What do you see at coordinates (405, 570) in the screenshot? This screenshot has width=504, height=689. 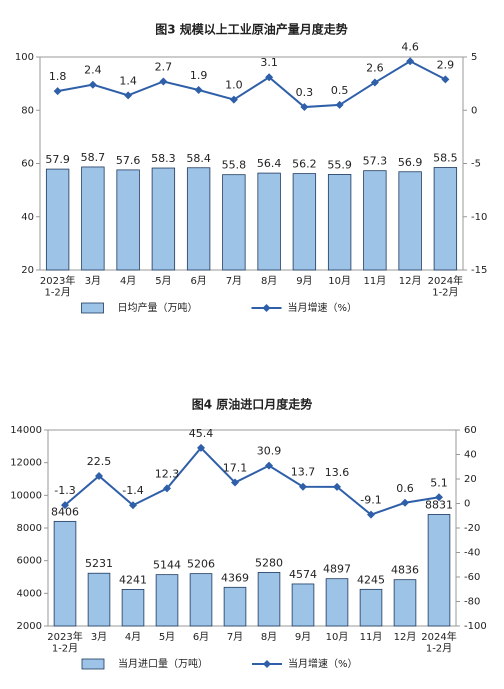 I see `bar-value-label: 4836` at bounding box center [405, 570].